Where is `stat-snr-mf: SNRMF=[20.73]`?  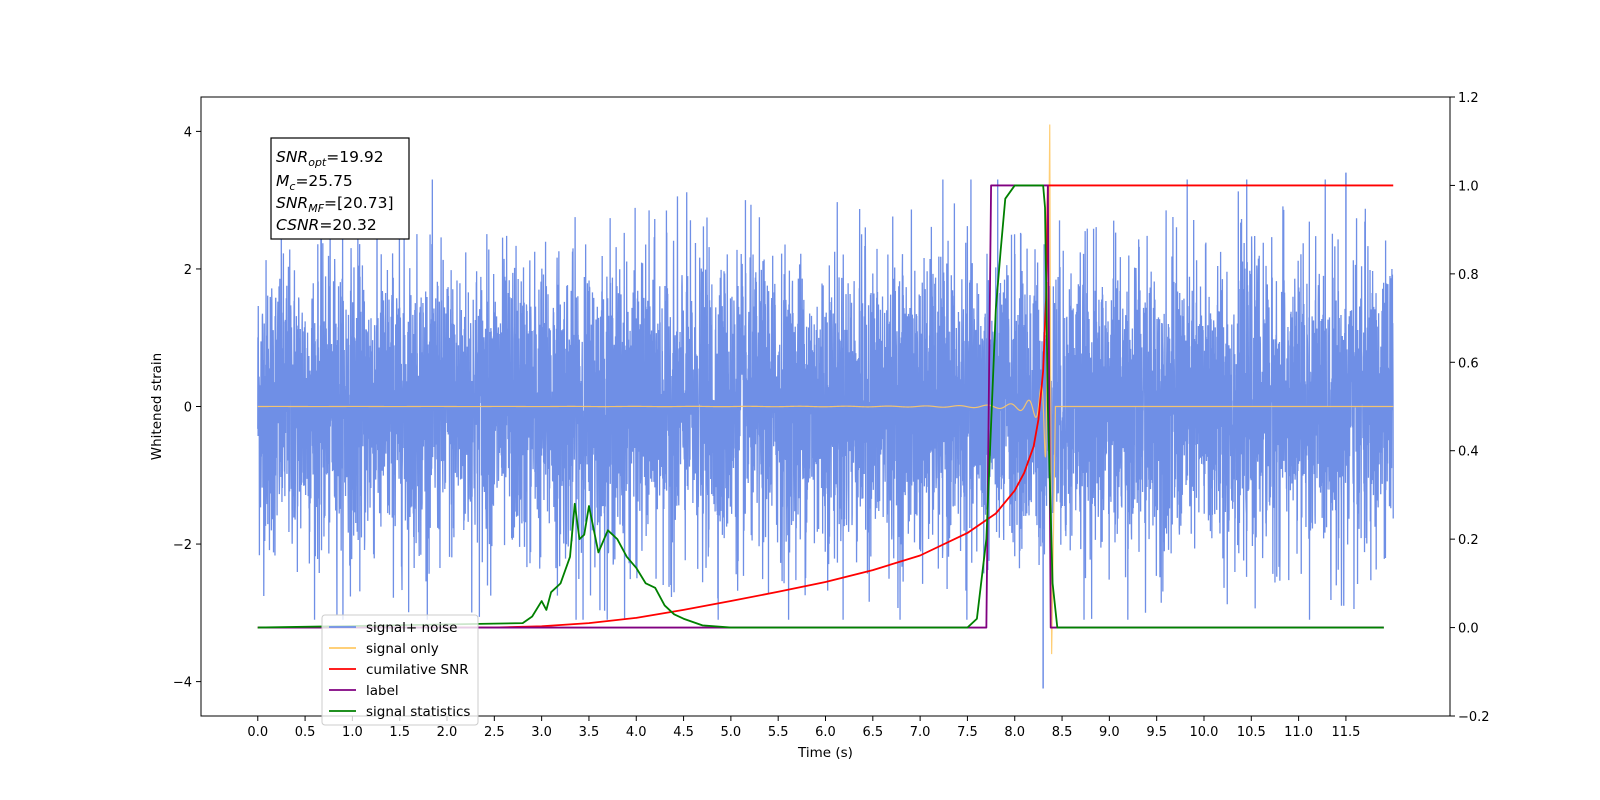
stat-snr-mf: SNRMF=[20.73] is located at coordinates (335, 204).